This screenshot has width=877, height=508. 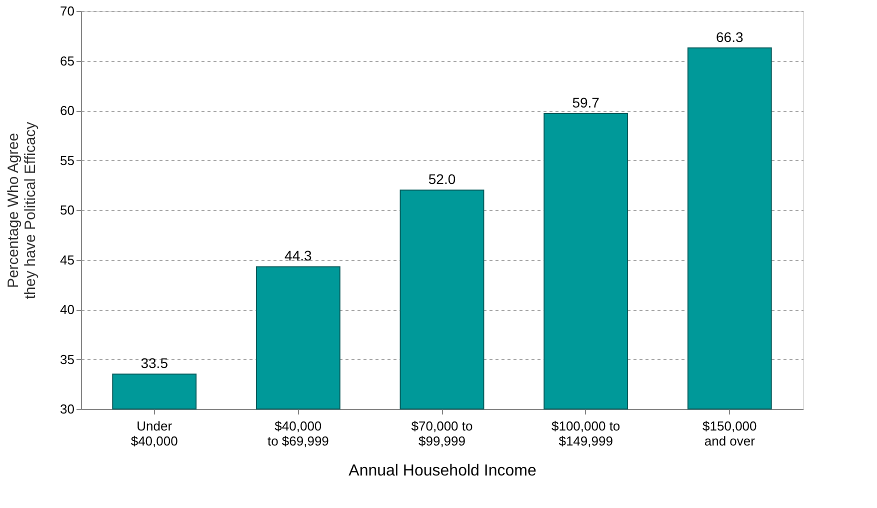 I want to click on data-label: 52.0, so click(x=442, y=179).